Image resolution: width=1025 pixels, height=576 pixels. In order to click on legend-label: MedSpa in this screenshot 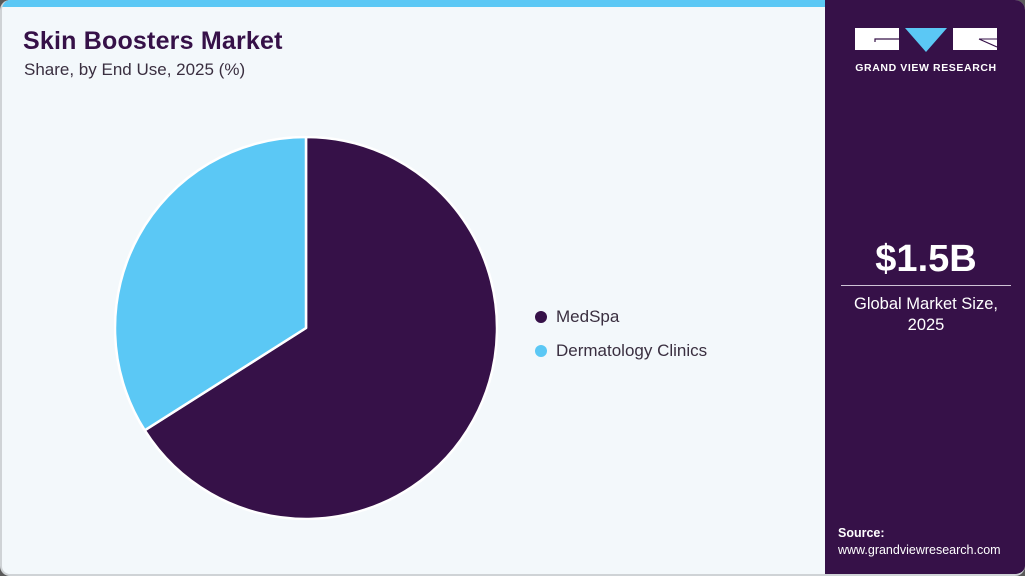, I will do `click(588, 316)`.